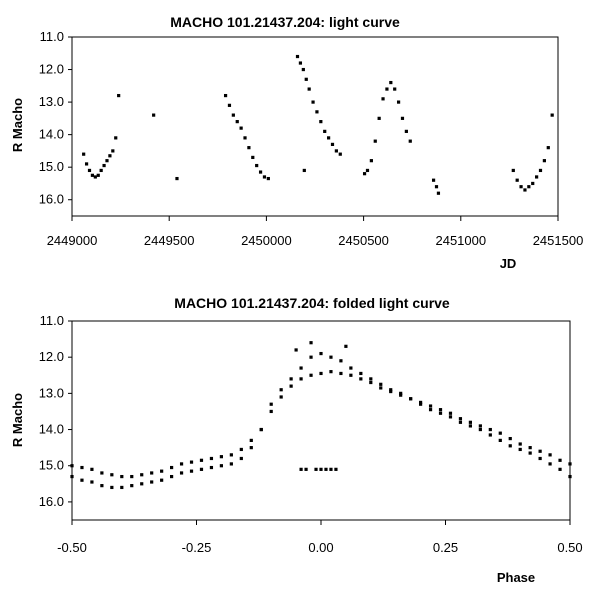 Image resolution: width=600 pixels, height=600 pixels. Describe the element at coordinates (558, 240) in the screenshot. I see `x-tick-label: 2451500` at that location.